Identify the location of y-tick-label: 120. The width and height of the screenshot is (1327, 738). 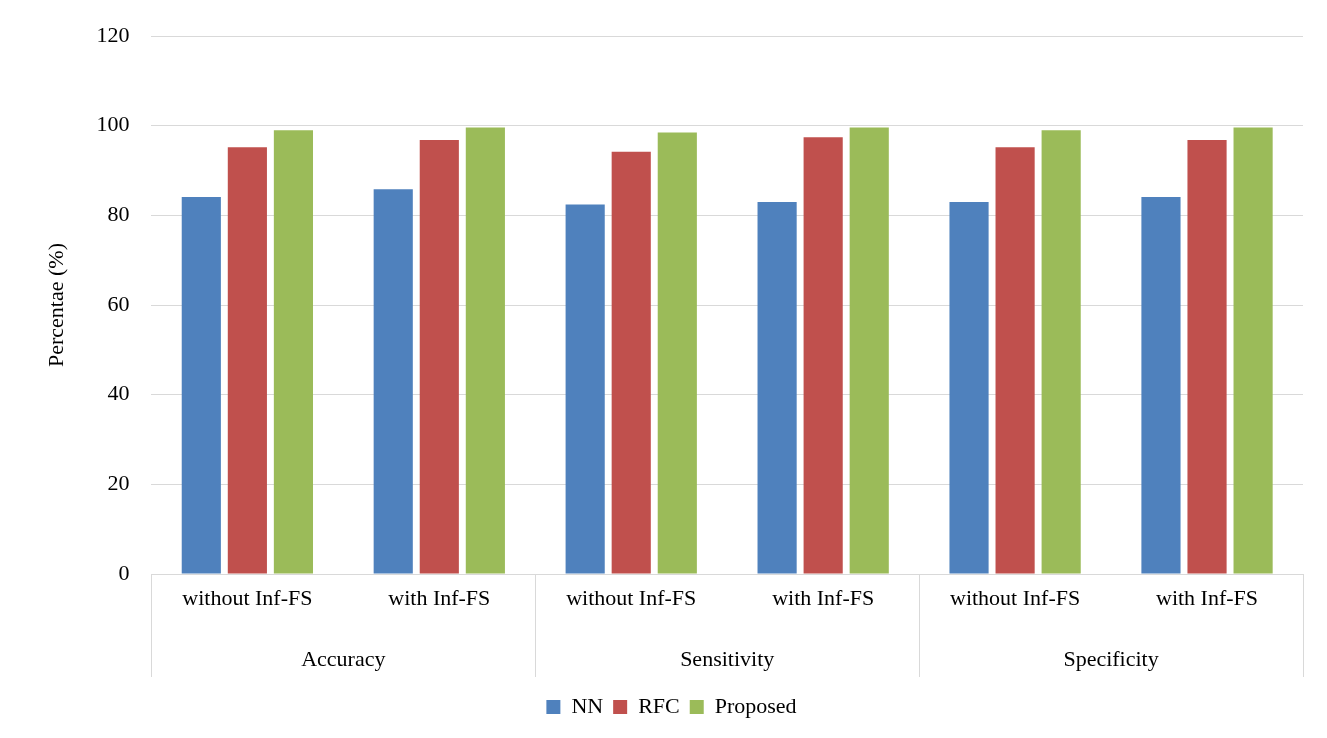
(113, 34).